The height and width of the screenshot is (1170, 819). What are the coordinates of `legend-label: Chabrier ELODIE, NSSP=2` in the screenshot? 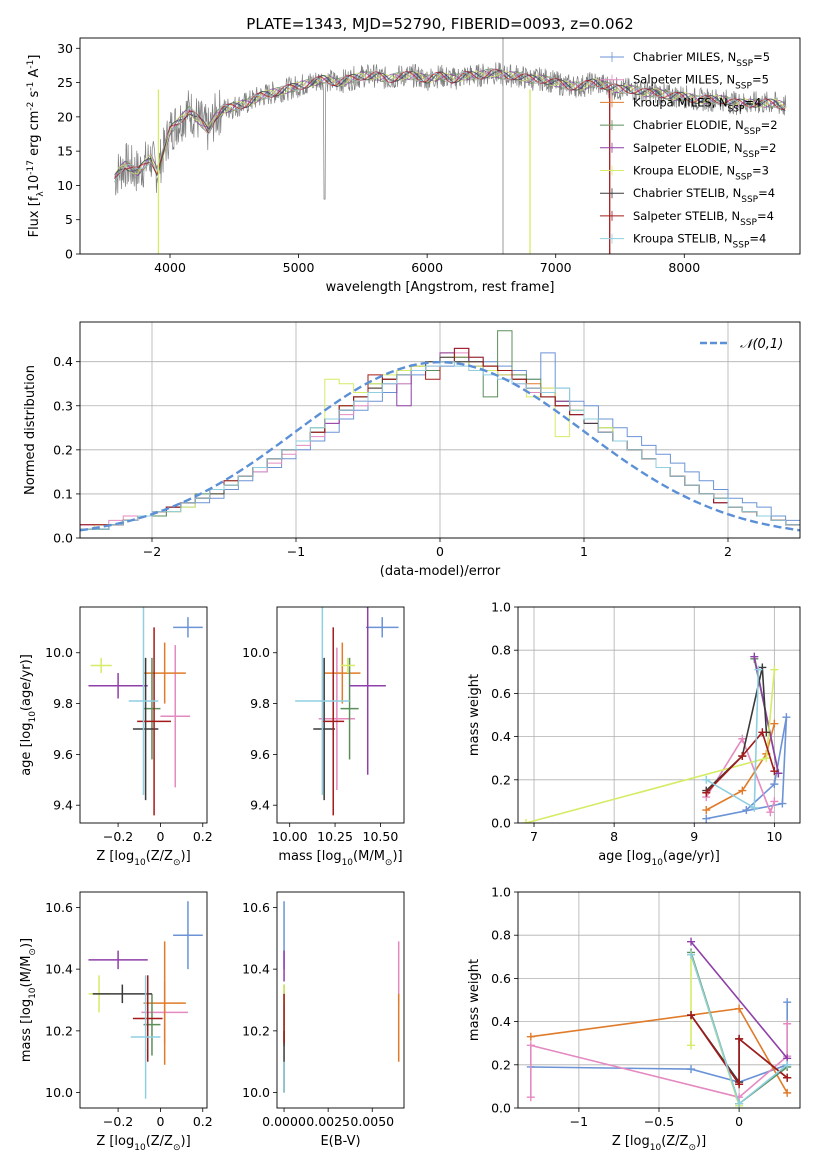 It's located at (705, 127).